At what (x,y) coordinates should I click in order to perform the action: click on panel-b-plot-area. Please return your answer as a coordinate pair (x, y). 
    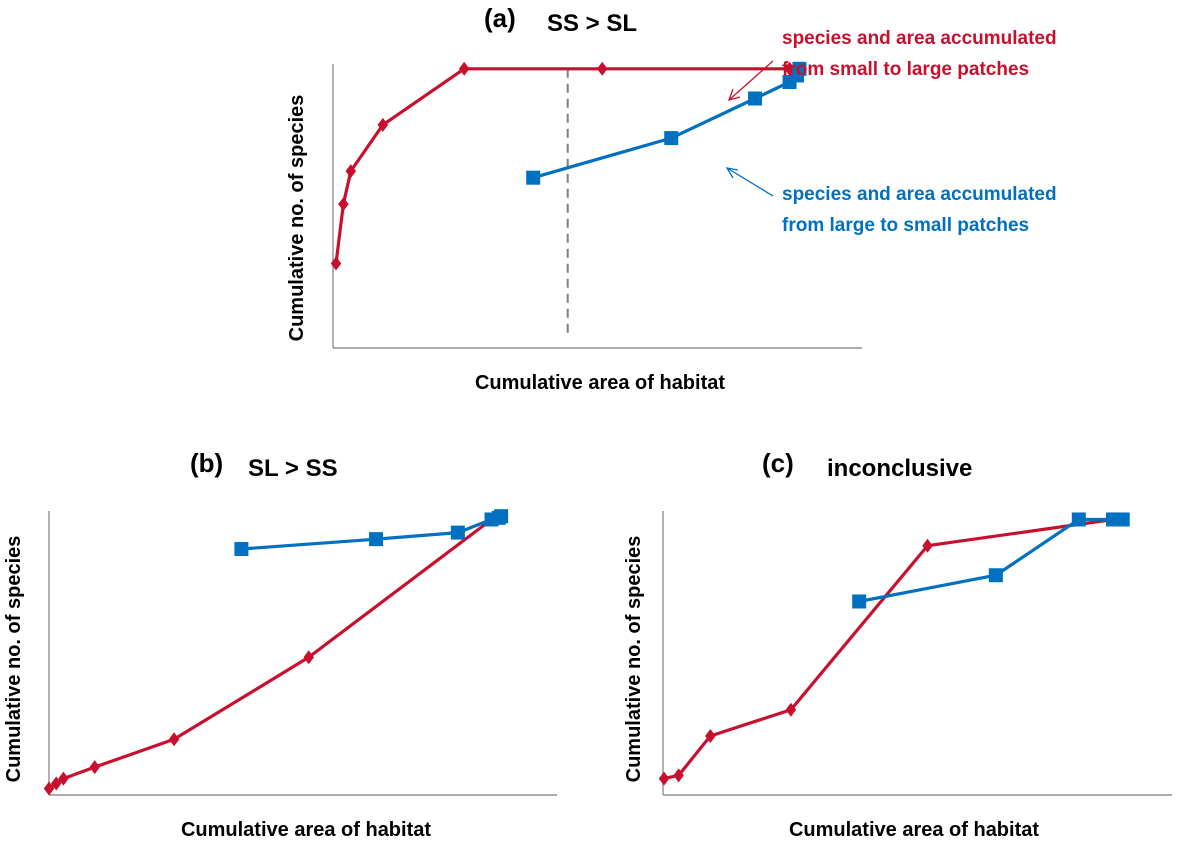
    Looking at the image, I should click on (276, 652).